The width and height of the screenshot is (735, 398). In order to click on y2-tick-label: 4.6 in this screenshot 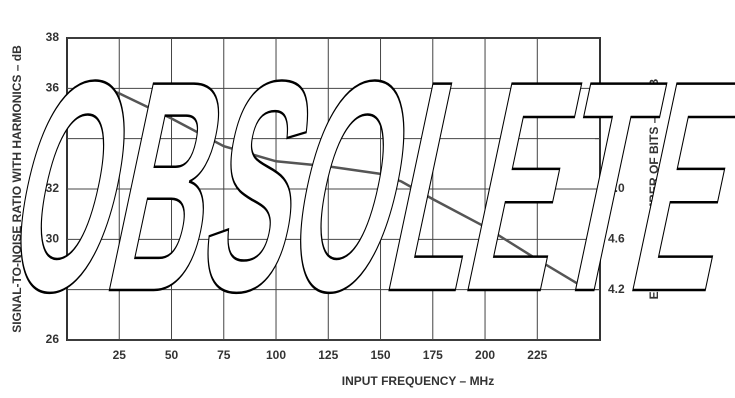, I will do `click(616, 239)`.